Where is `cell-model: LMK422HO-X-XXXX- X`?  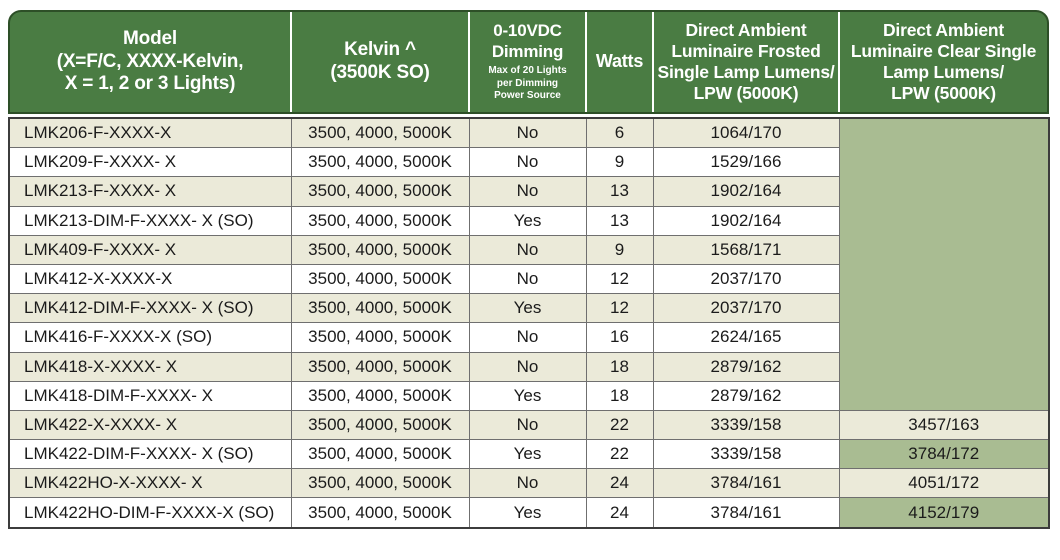 cell-model: LMK422HO-X-XXXX- X is located at coordinates (150, 483).